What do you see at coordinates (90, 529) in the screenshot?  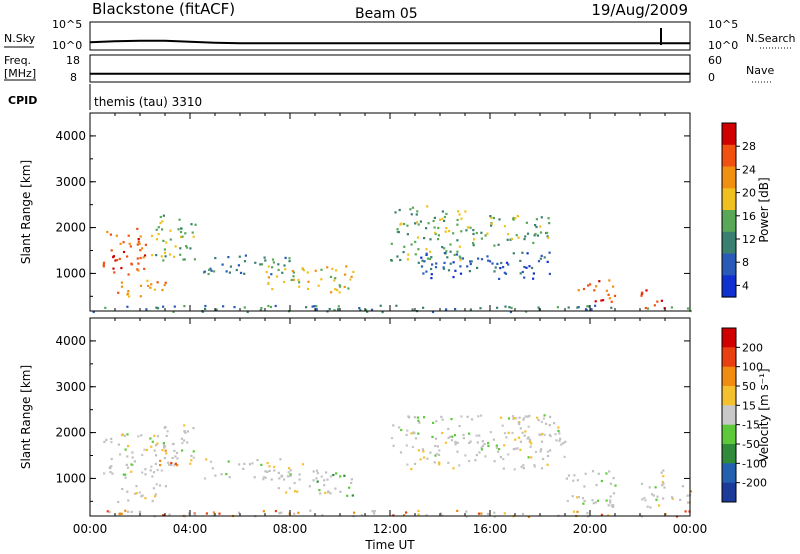 I see `x-tick-label: 00:00` at bounding box center [90, 529].